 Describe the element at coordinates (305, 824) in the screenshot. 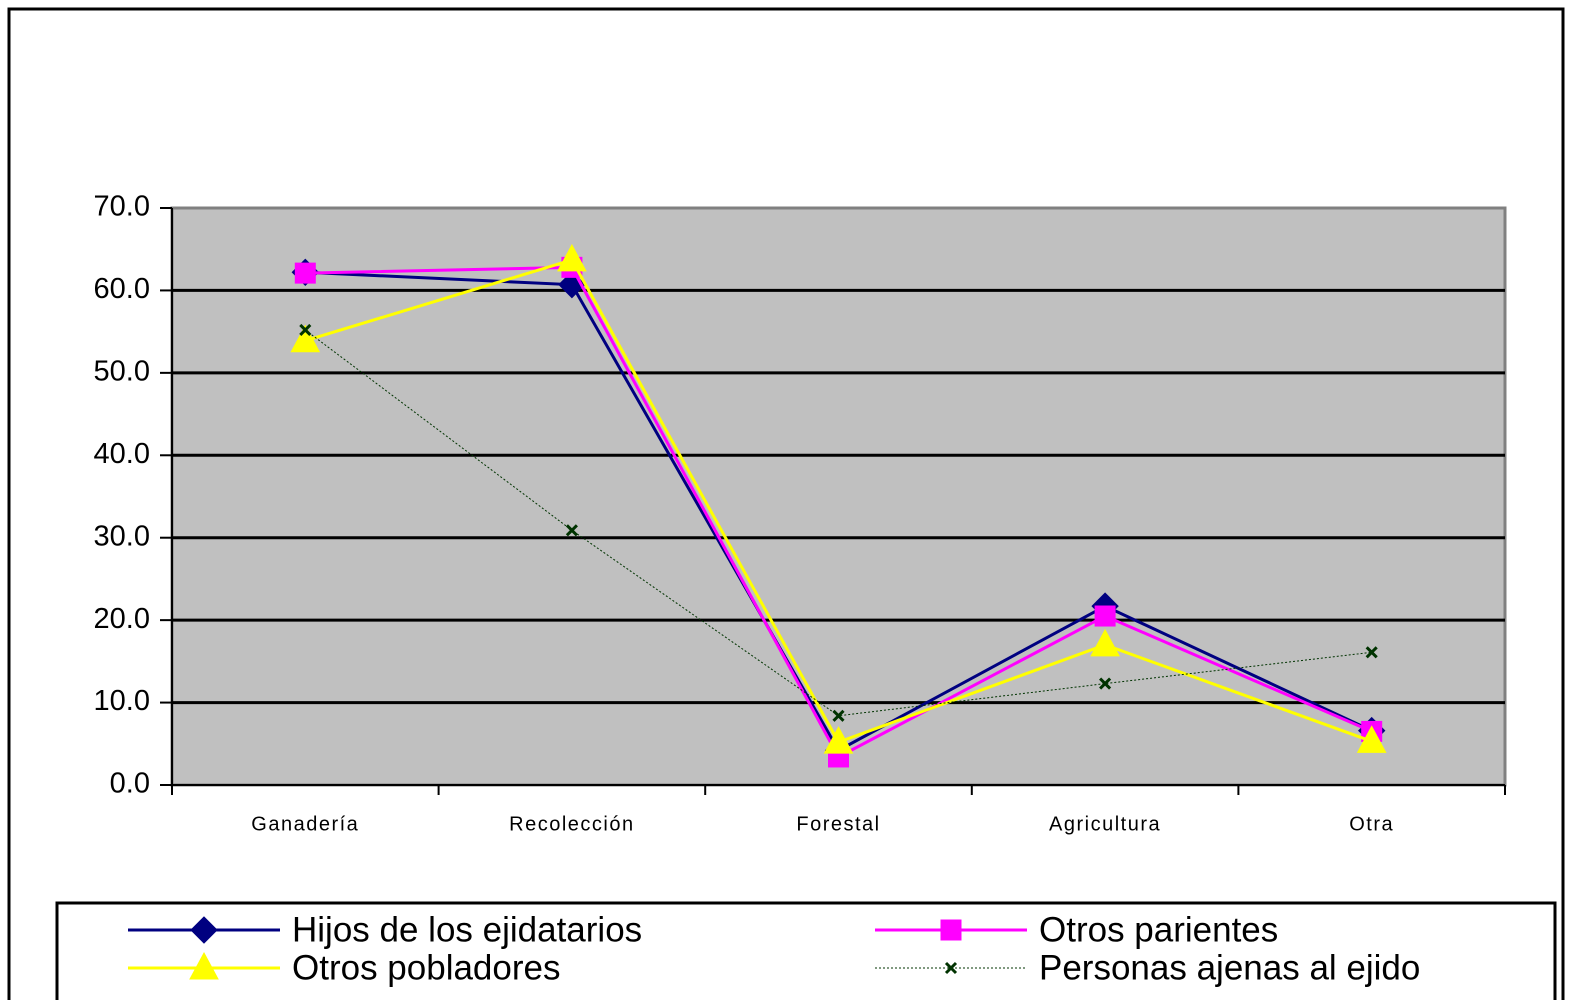

I see `x-tick-label: Ganadería` at that location.